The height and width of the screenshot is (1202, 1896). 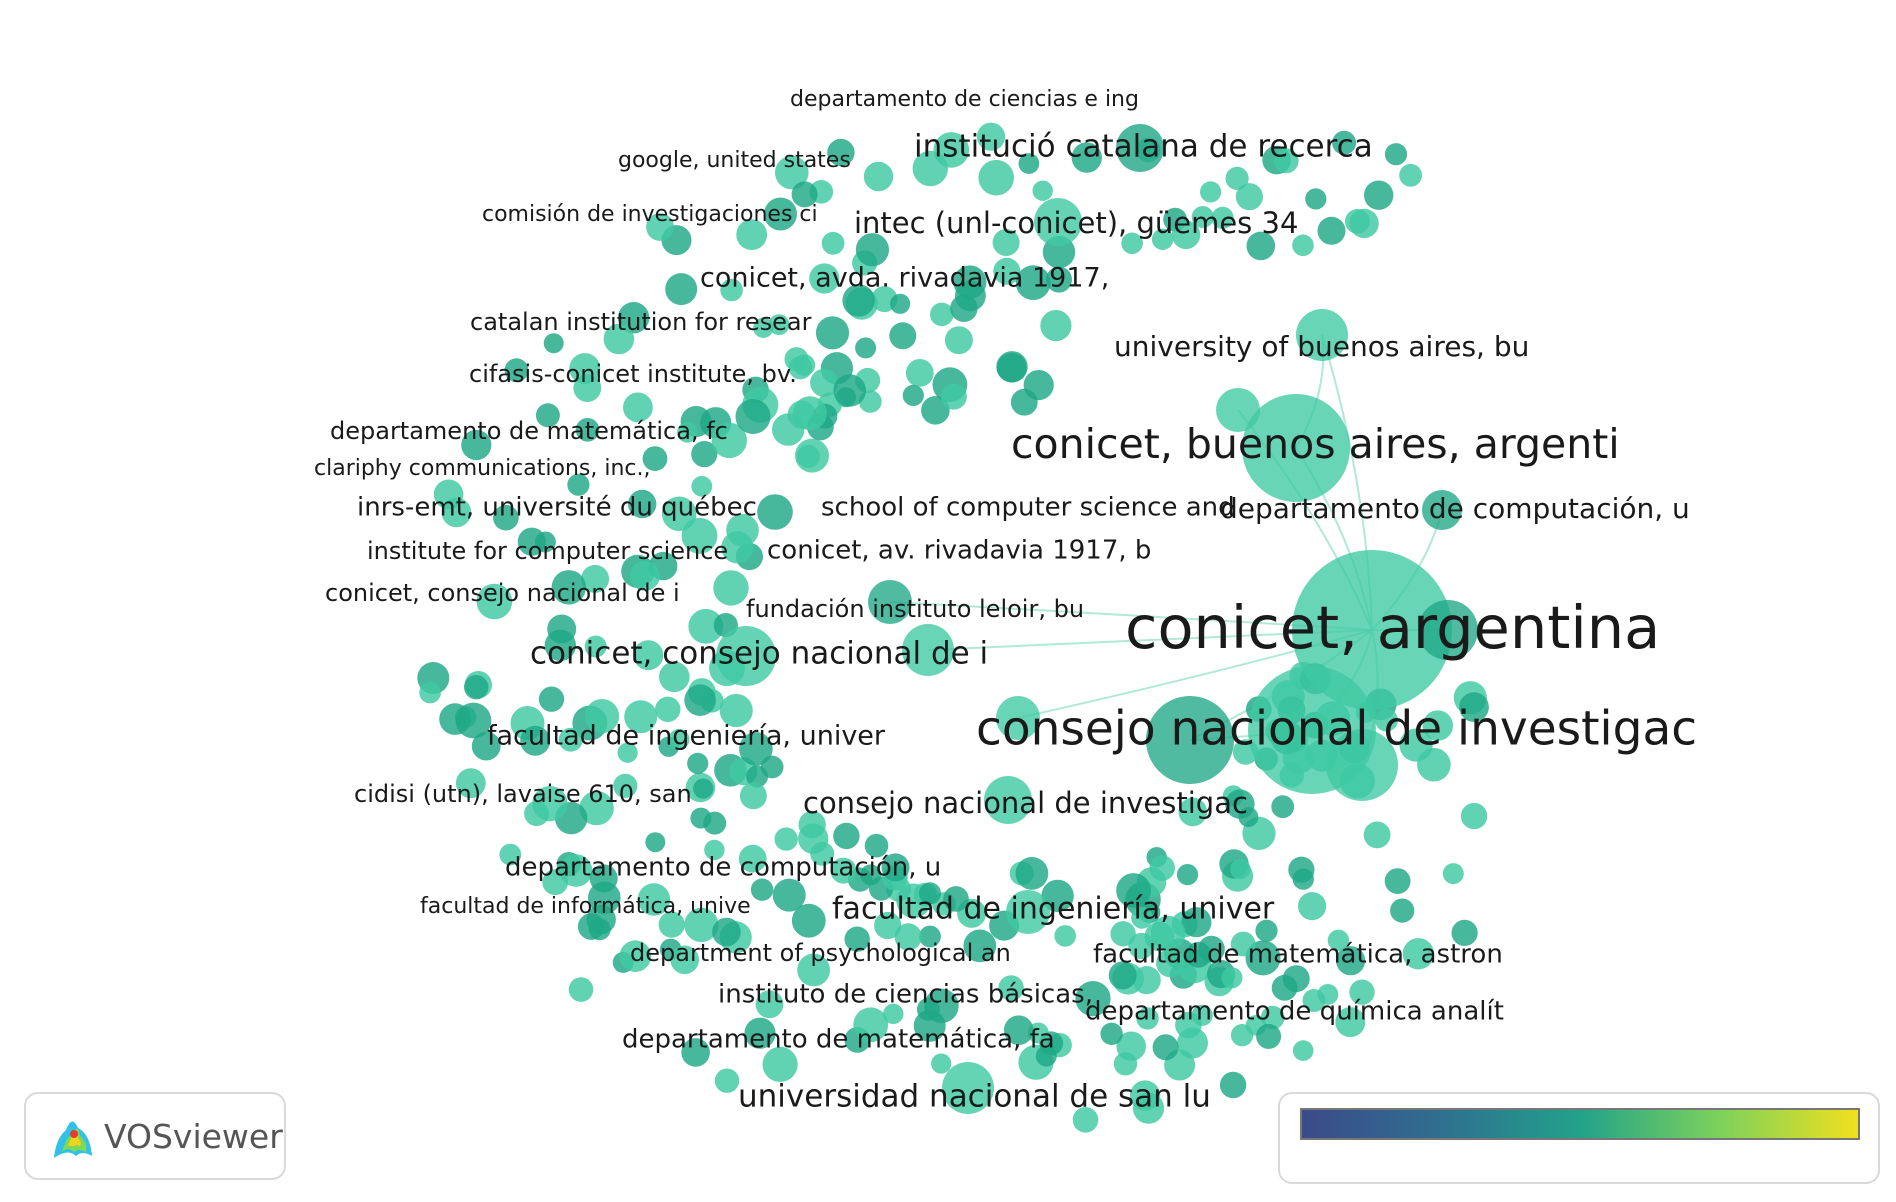 What do you see at coordinates (1455, 508) in the screenshot?
I see `node-label: departamento de computación, u` at bounding box center [1455, 508].